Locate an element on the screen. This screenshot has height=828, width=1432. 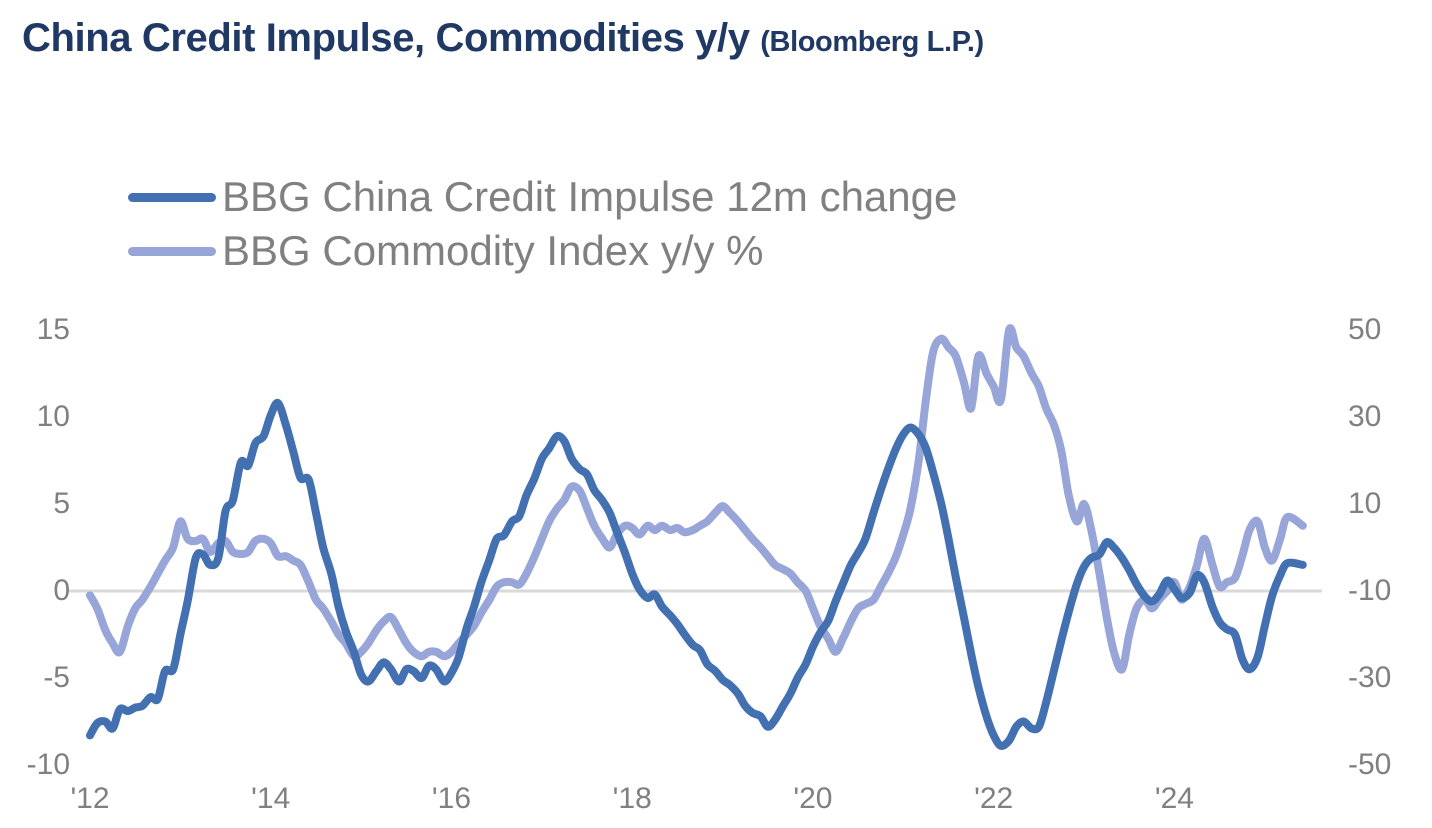
y-axis-right-tick: -30 is located at coordinates (1370, 677).